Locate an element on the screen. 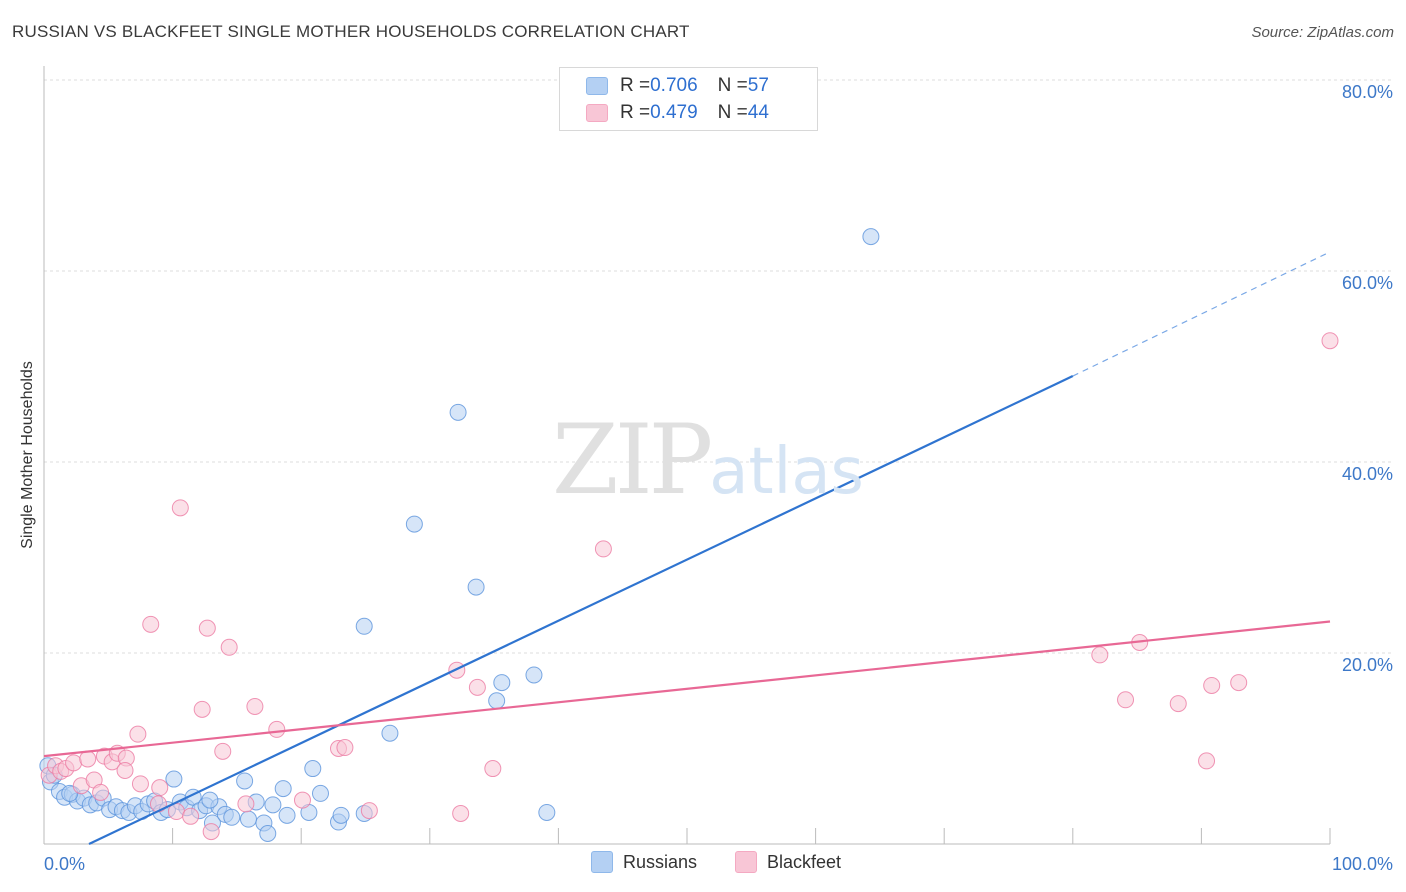  legend-row-russians: R = 0.706 N = 57 is located at coordinates (677, 86).